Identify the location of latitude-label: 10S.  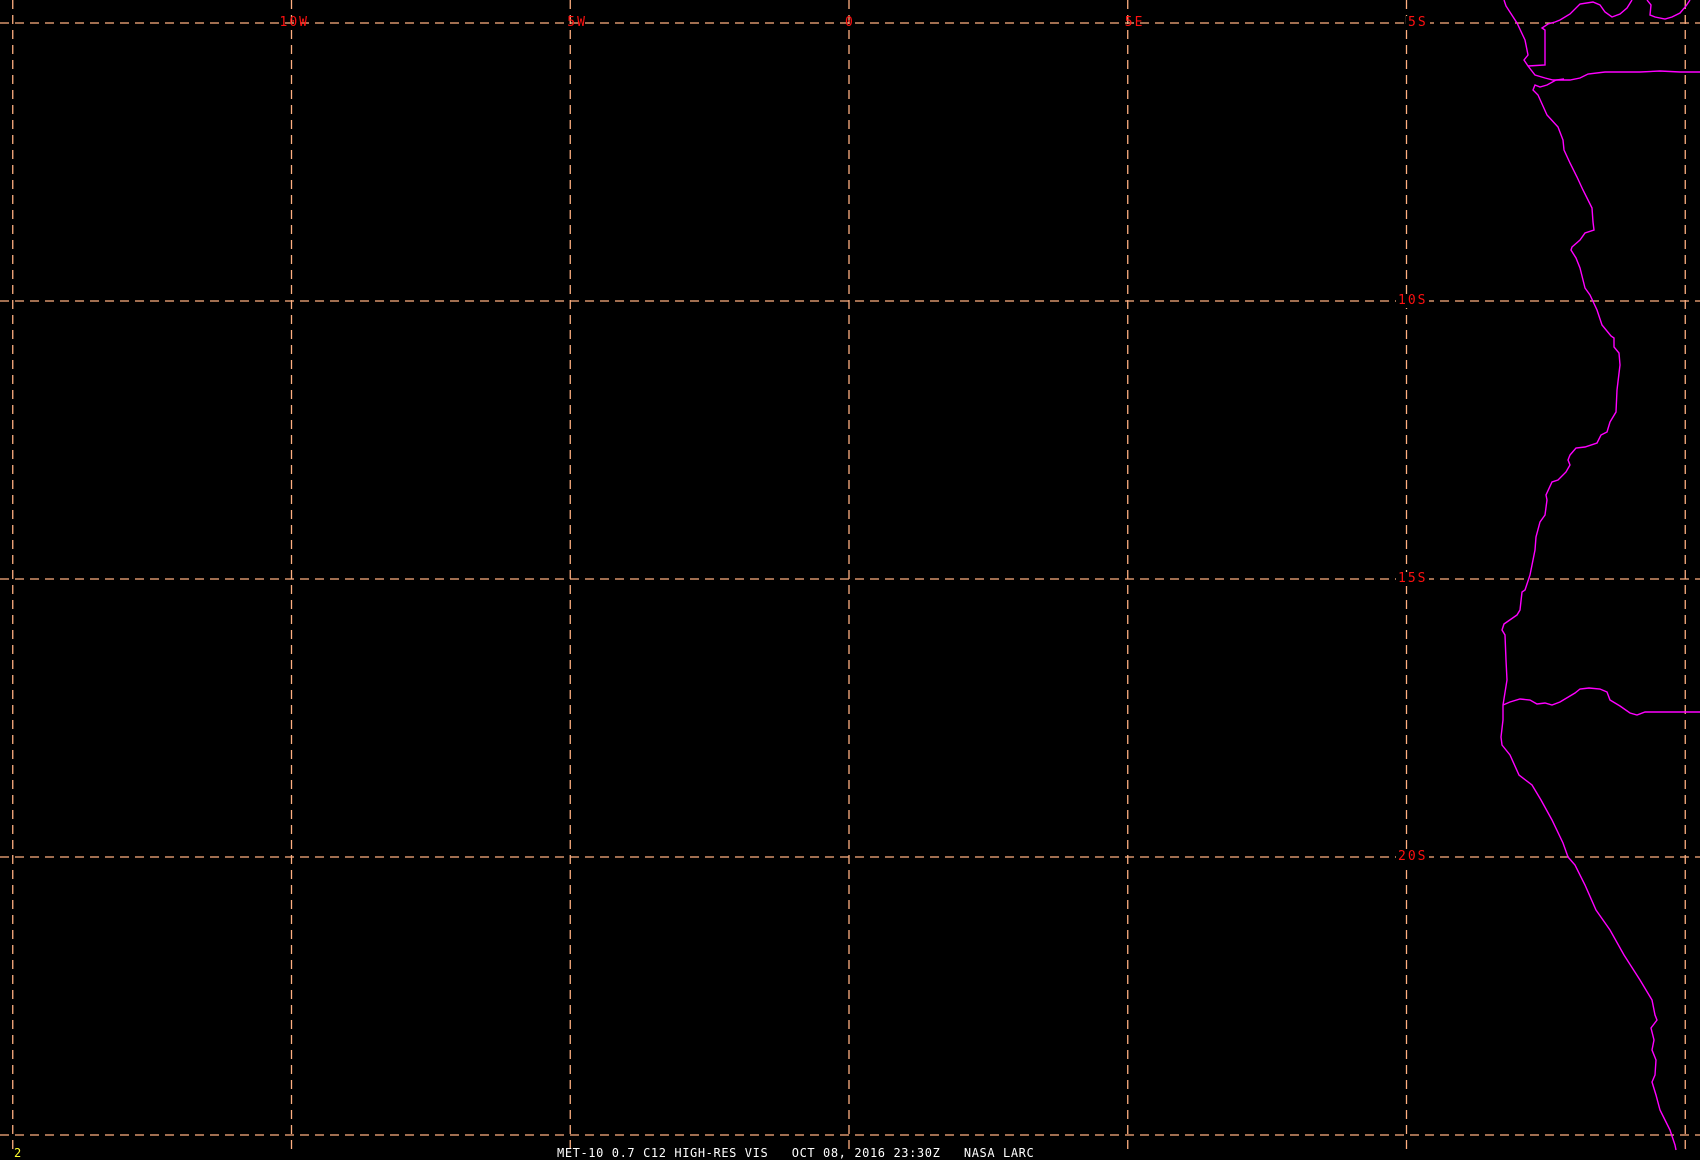
(1413, 300).